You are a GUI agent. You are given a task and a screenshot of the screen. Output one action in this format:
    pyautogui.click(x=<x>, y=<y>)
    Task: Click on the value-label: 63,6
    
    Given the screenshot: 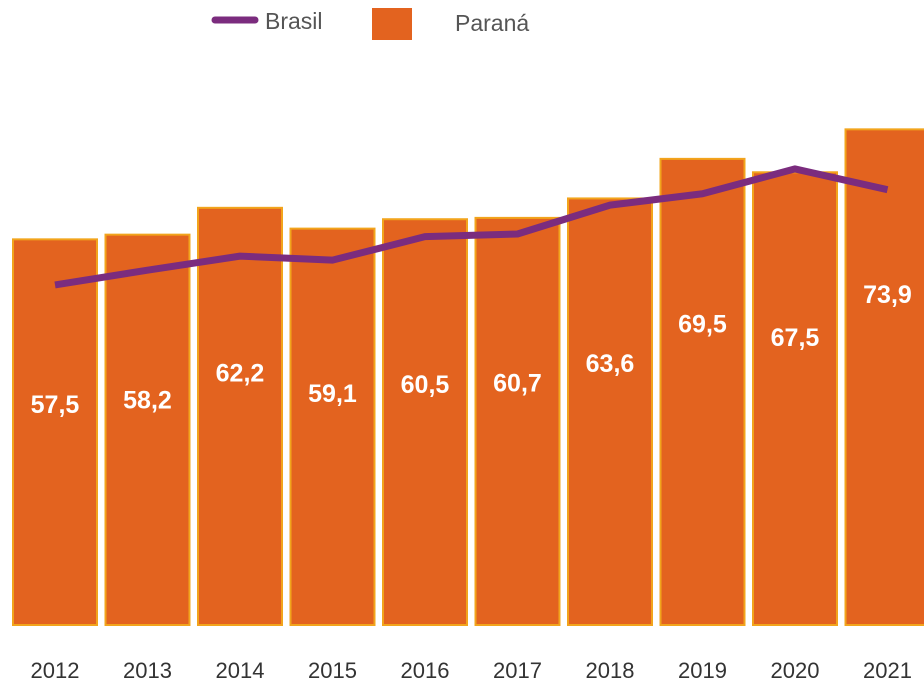 What is the action you would take?
    pyautogui.click(x=610, y=364)
    